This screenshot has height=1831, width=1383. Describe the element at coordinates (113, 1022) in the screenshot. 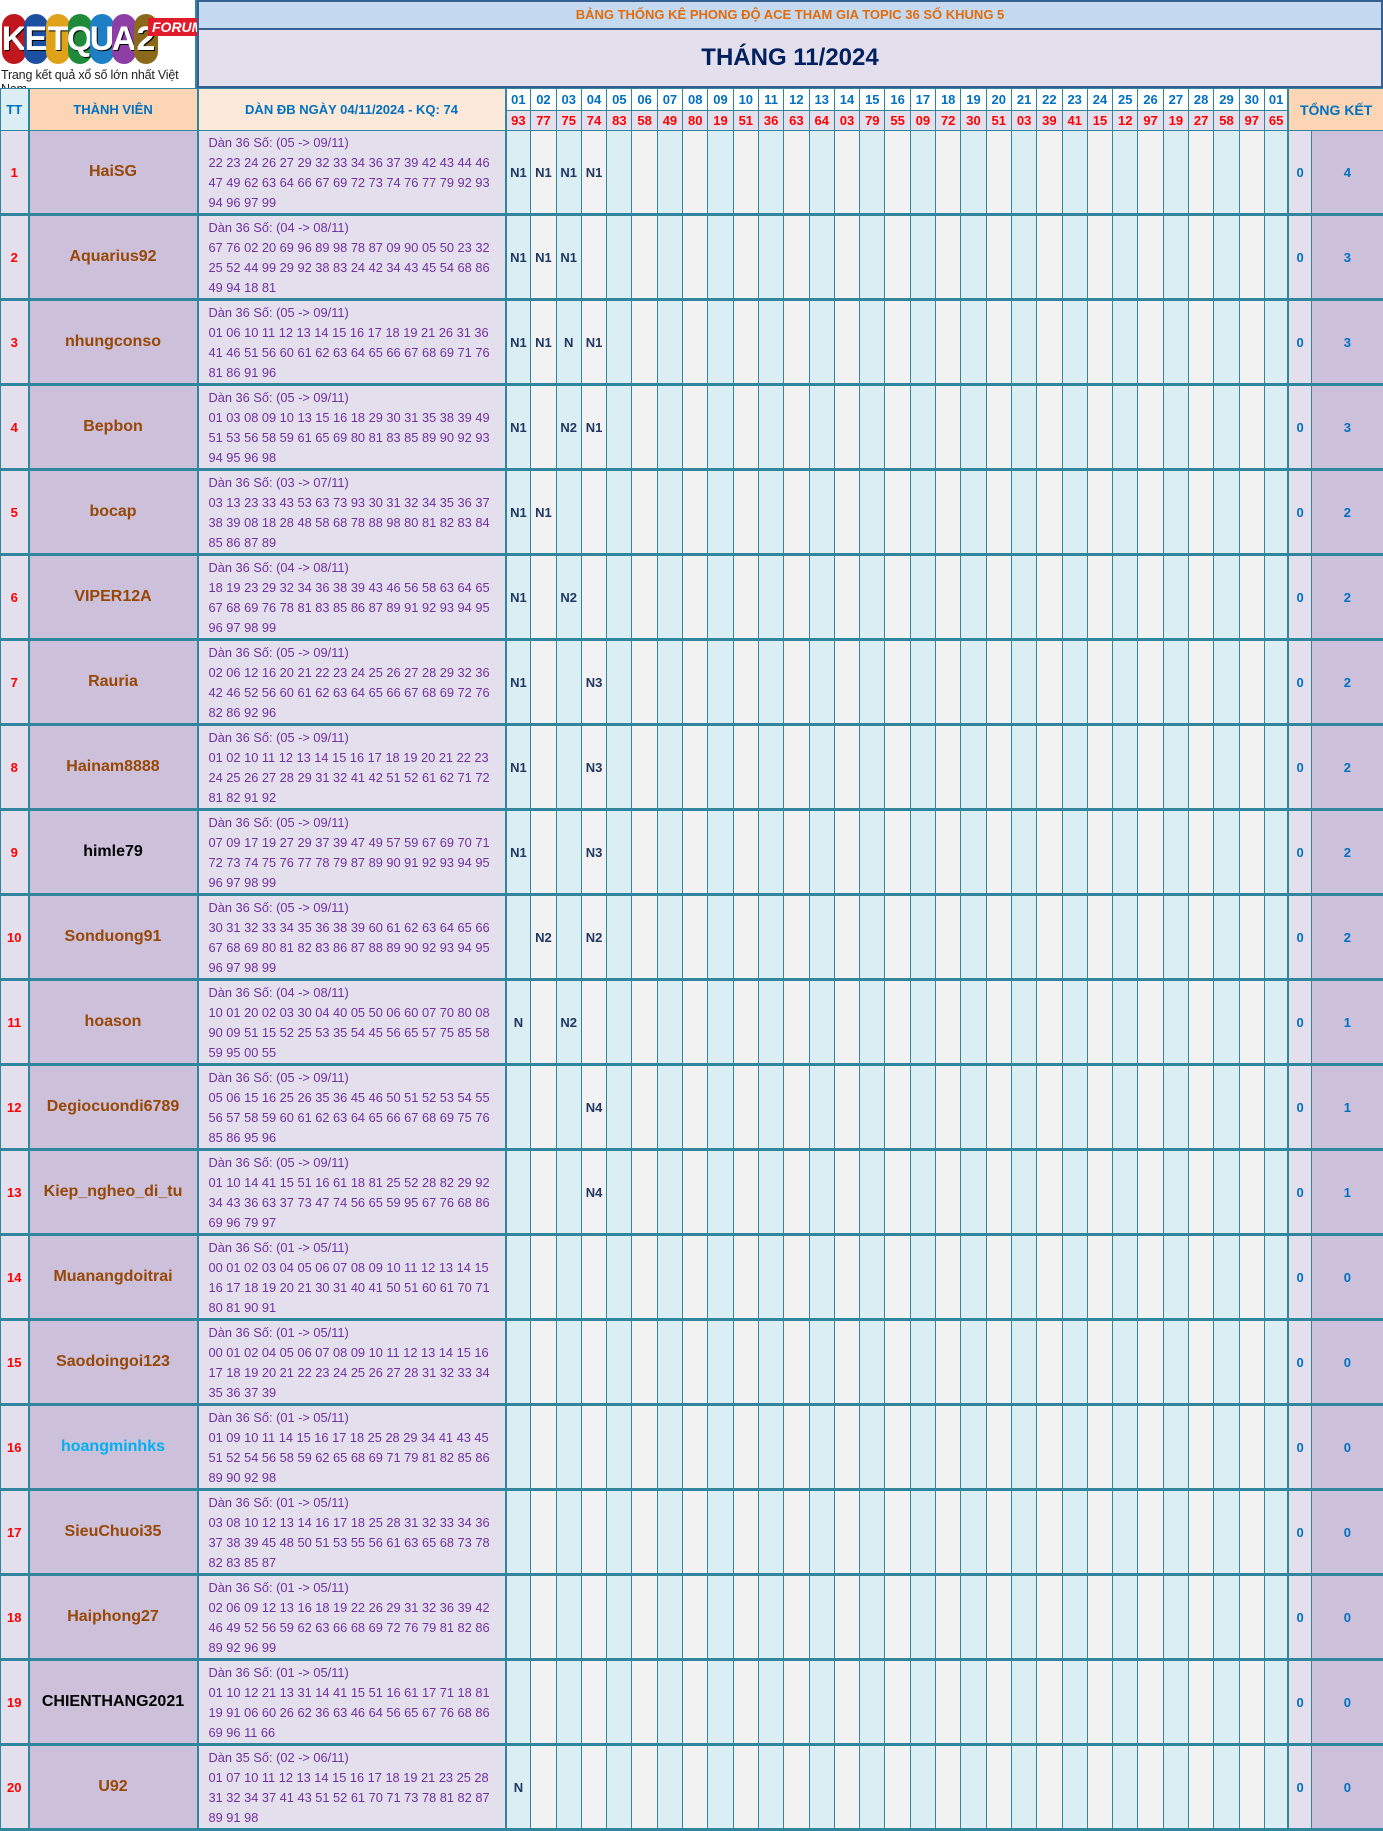

I see `member-name: hoason` at that location.